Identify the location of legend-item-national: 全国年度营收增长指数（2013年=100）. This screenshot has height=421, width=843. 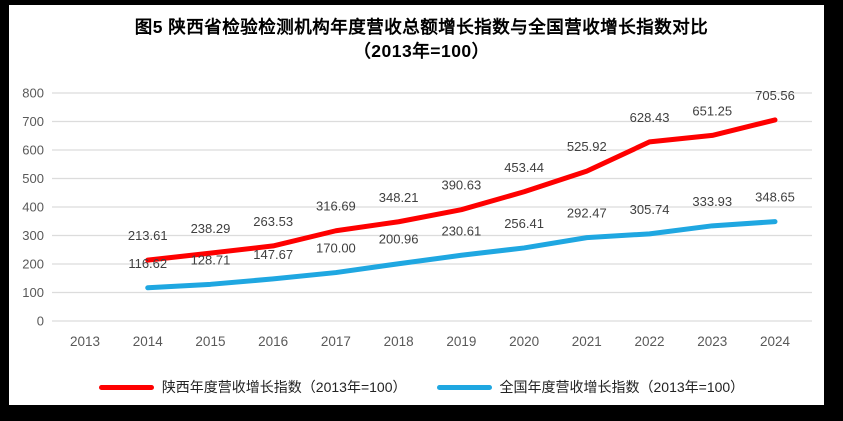
(590, 387).